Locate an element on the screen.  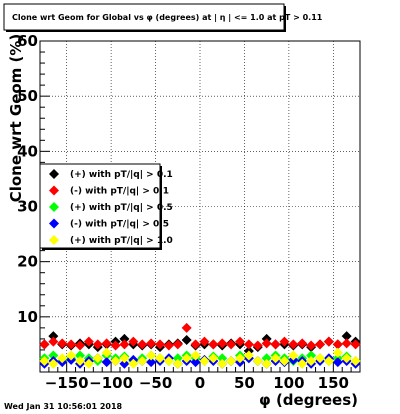
legend-entry-label: (+) with pT/|q| > 1.0 is located at coordinates (121, 241).